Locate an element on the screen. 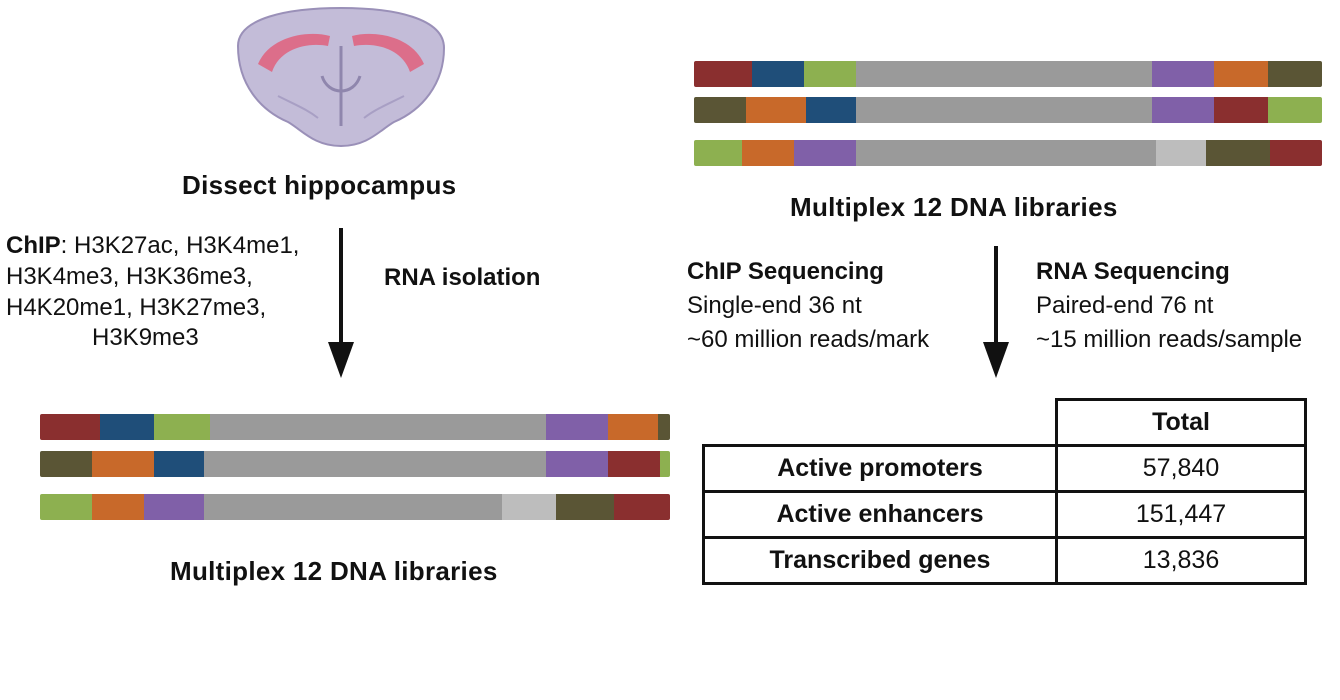 The height and width of the screenshot is (700, 1340). chip-marks-line-2: H3K4me3, H3K36me3, is located at coordinates (129, 276).